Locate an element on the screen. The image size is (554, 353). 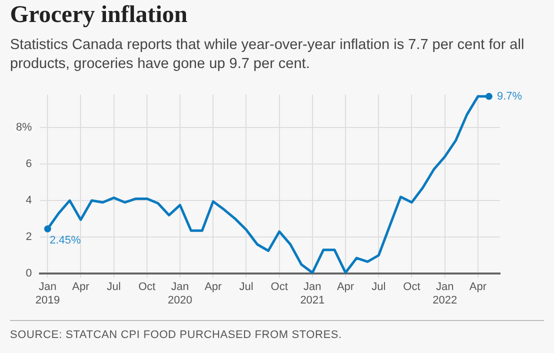
y-tick-label: 4 is located at coordinates (29, 200).